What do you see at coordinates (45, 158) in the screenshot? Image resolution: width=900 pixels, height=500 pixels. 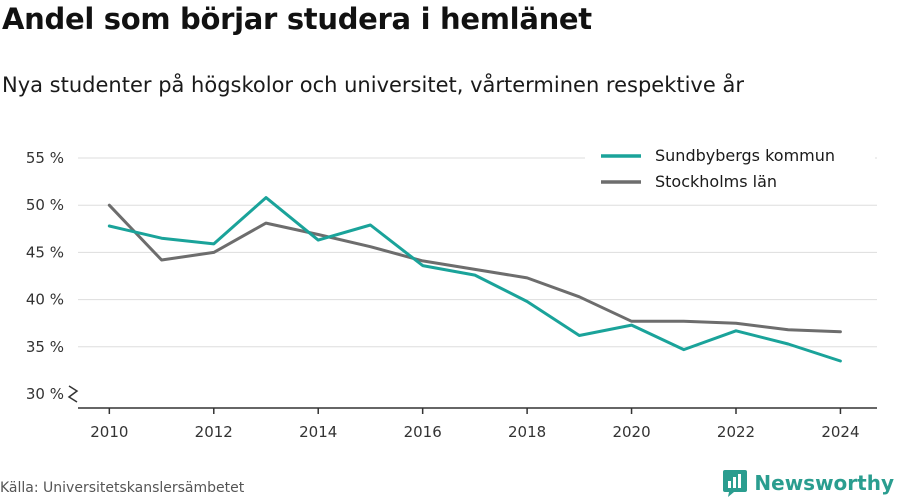 I see `y-tick-label: 55 %` at bounding box center [45, 158].